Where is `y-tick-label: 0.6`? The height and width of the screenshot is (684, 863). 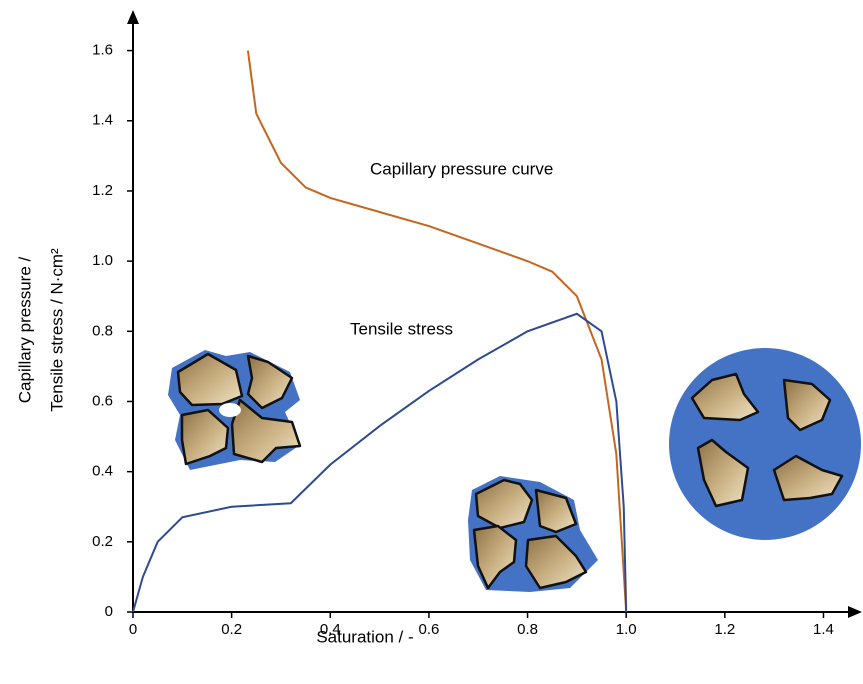
y-tick-label: 0.6 is located at coordinates (102, 400).